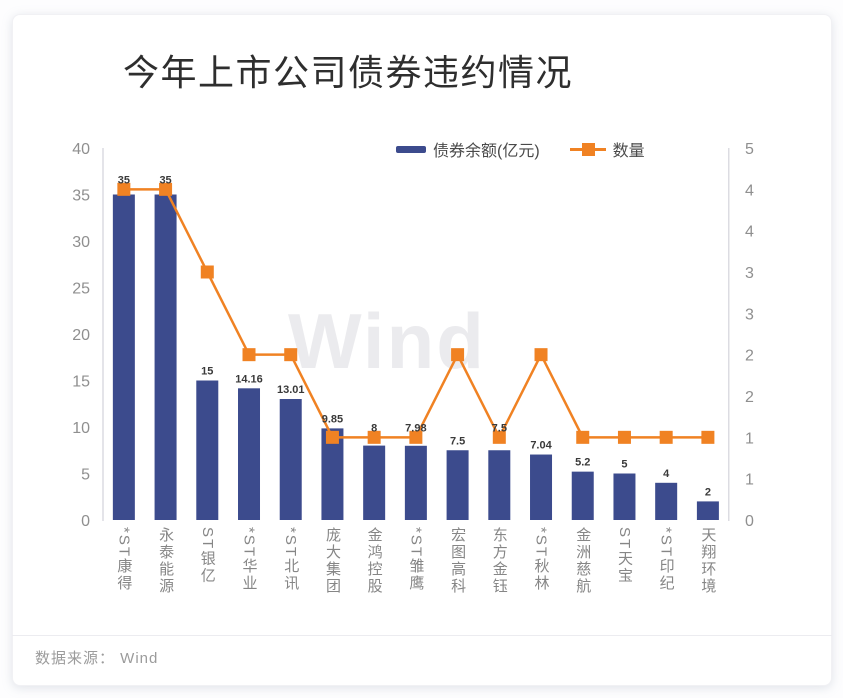  I want to click on wind-watermark: Wind, so click(387, 341).